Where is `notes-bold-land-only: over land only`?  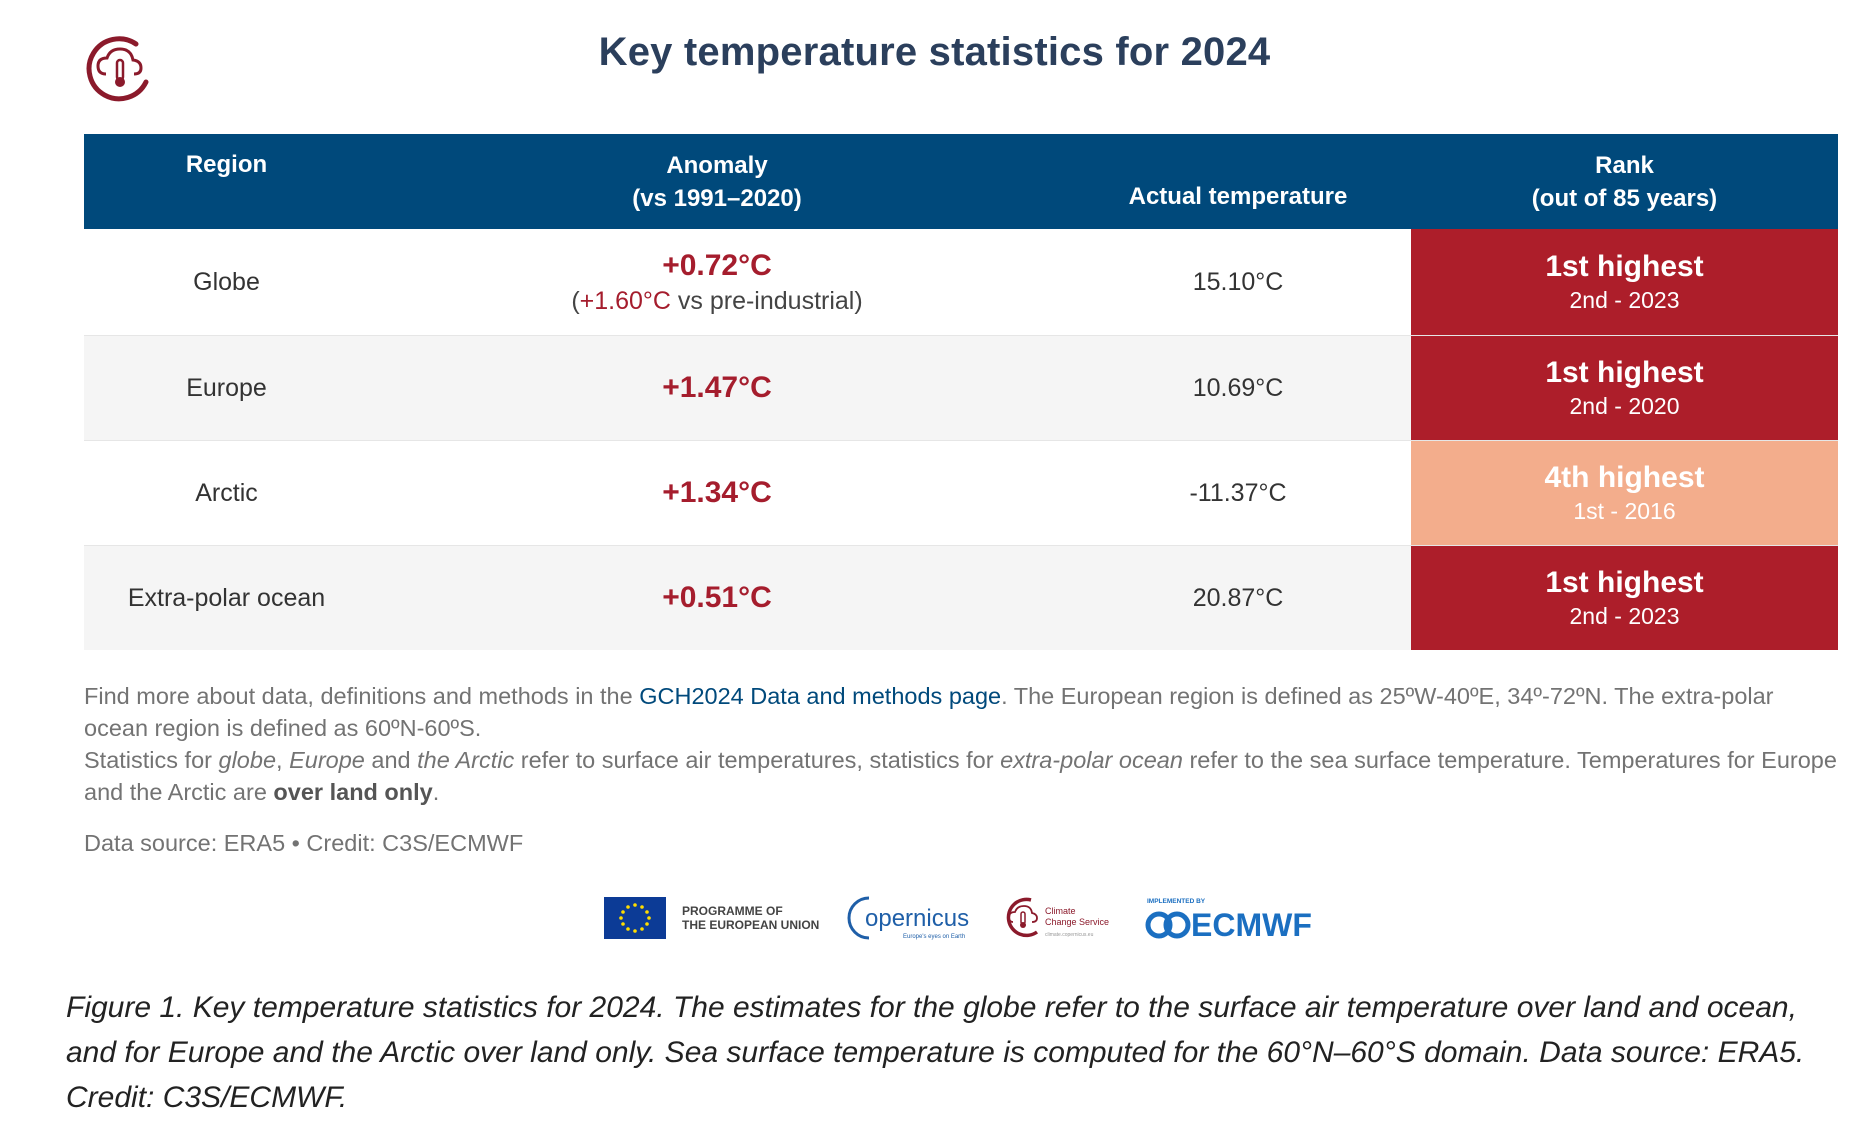 notes-bold-land-only: over land only is located at coordinates (353, 792).